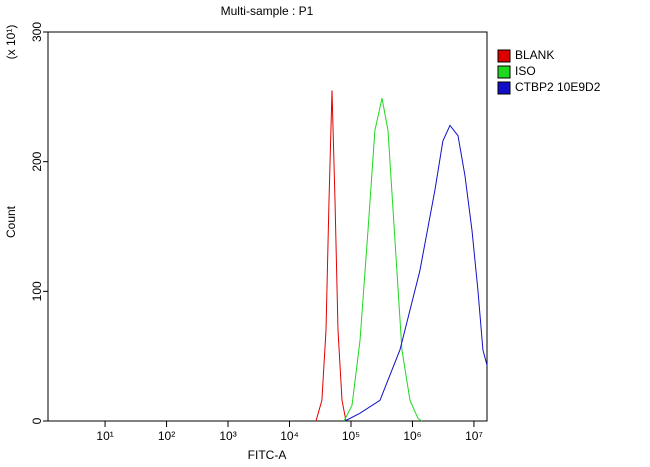 This screenshot has width=650, height=467. What do you see at coordinates (267, 11) in the screenshot?
I see `chart-title: Multi-sample : P1` at bounding box center [267, 11].